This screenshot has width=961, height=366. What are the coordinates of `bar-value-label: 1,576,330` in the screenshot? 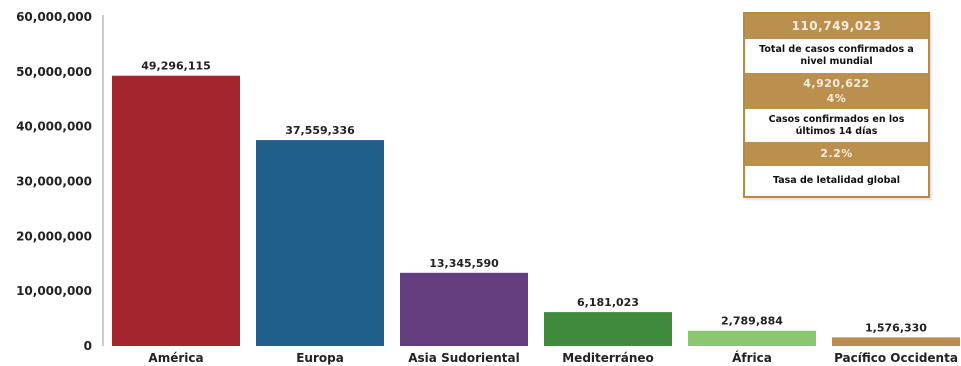 It's located at (896, 327).